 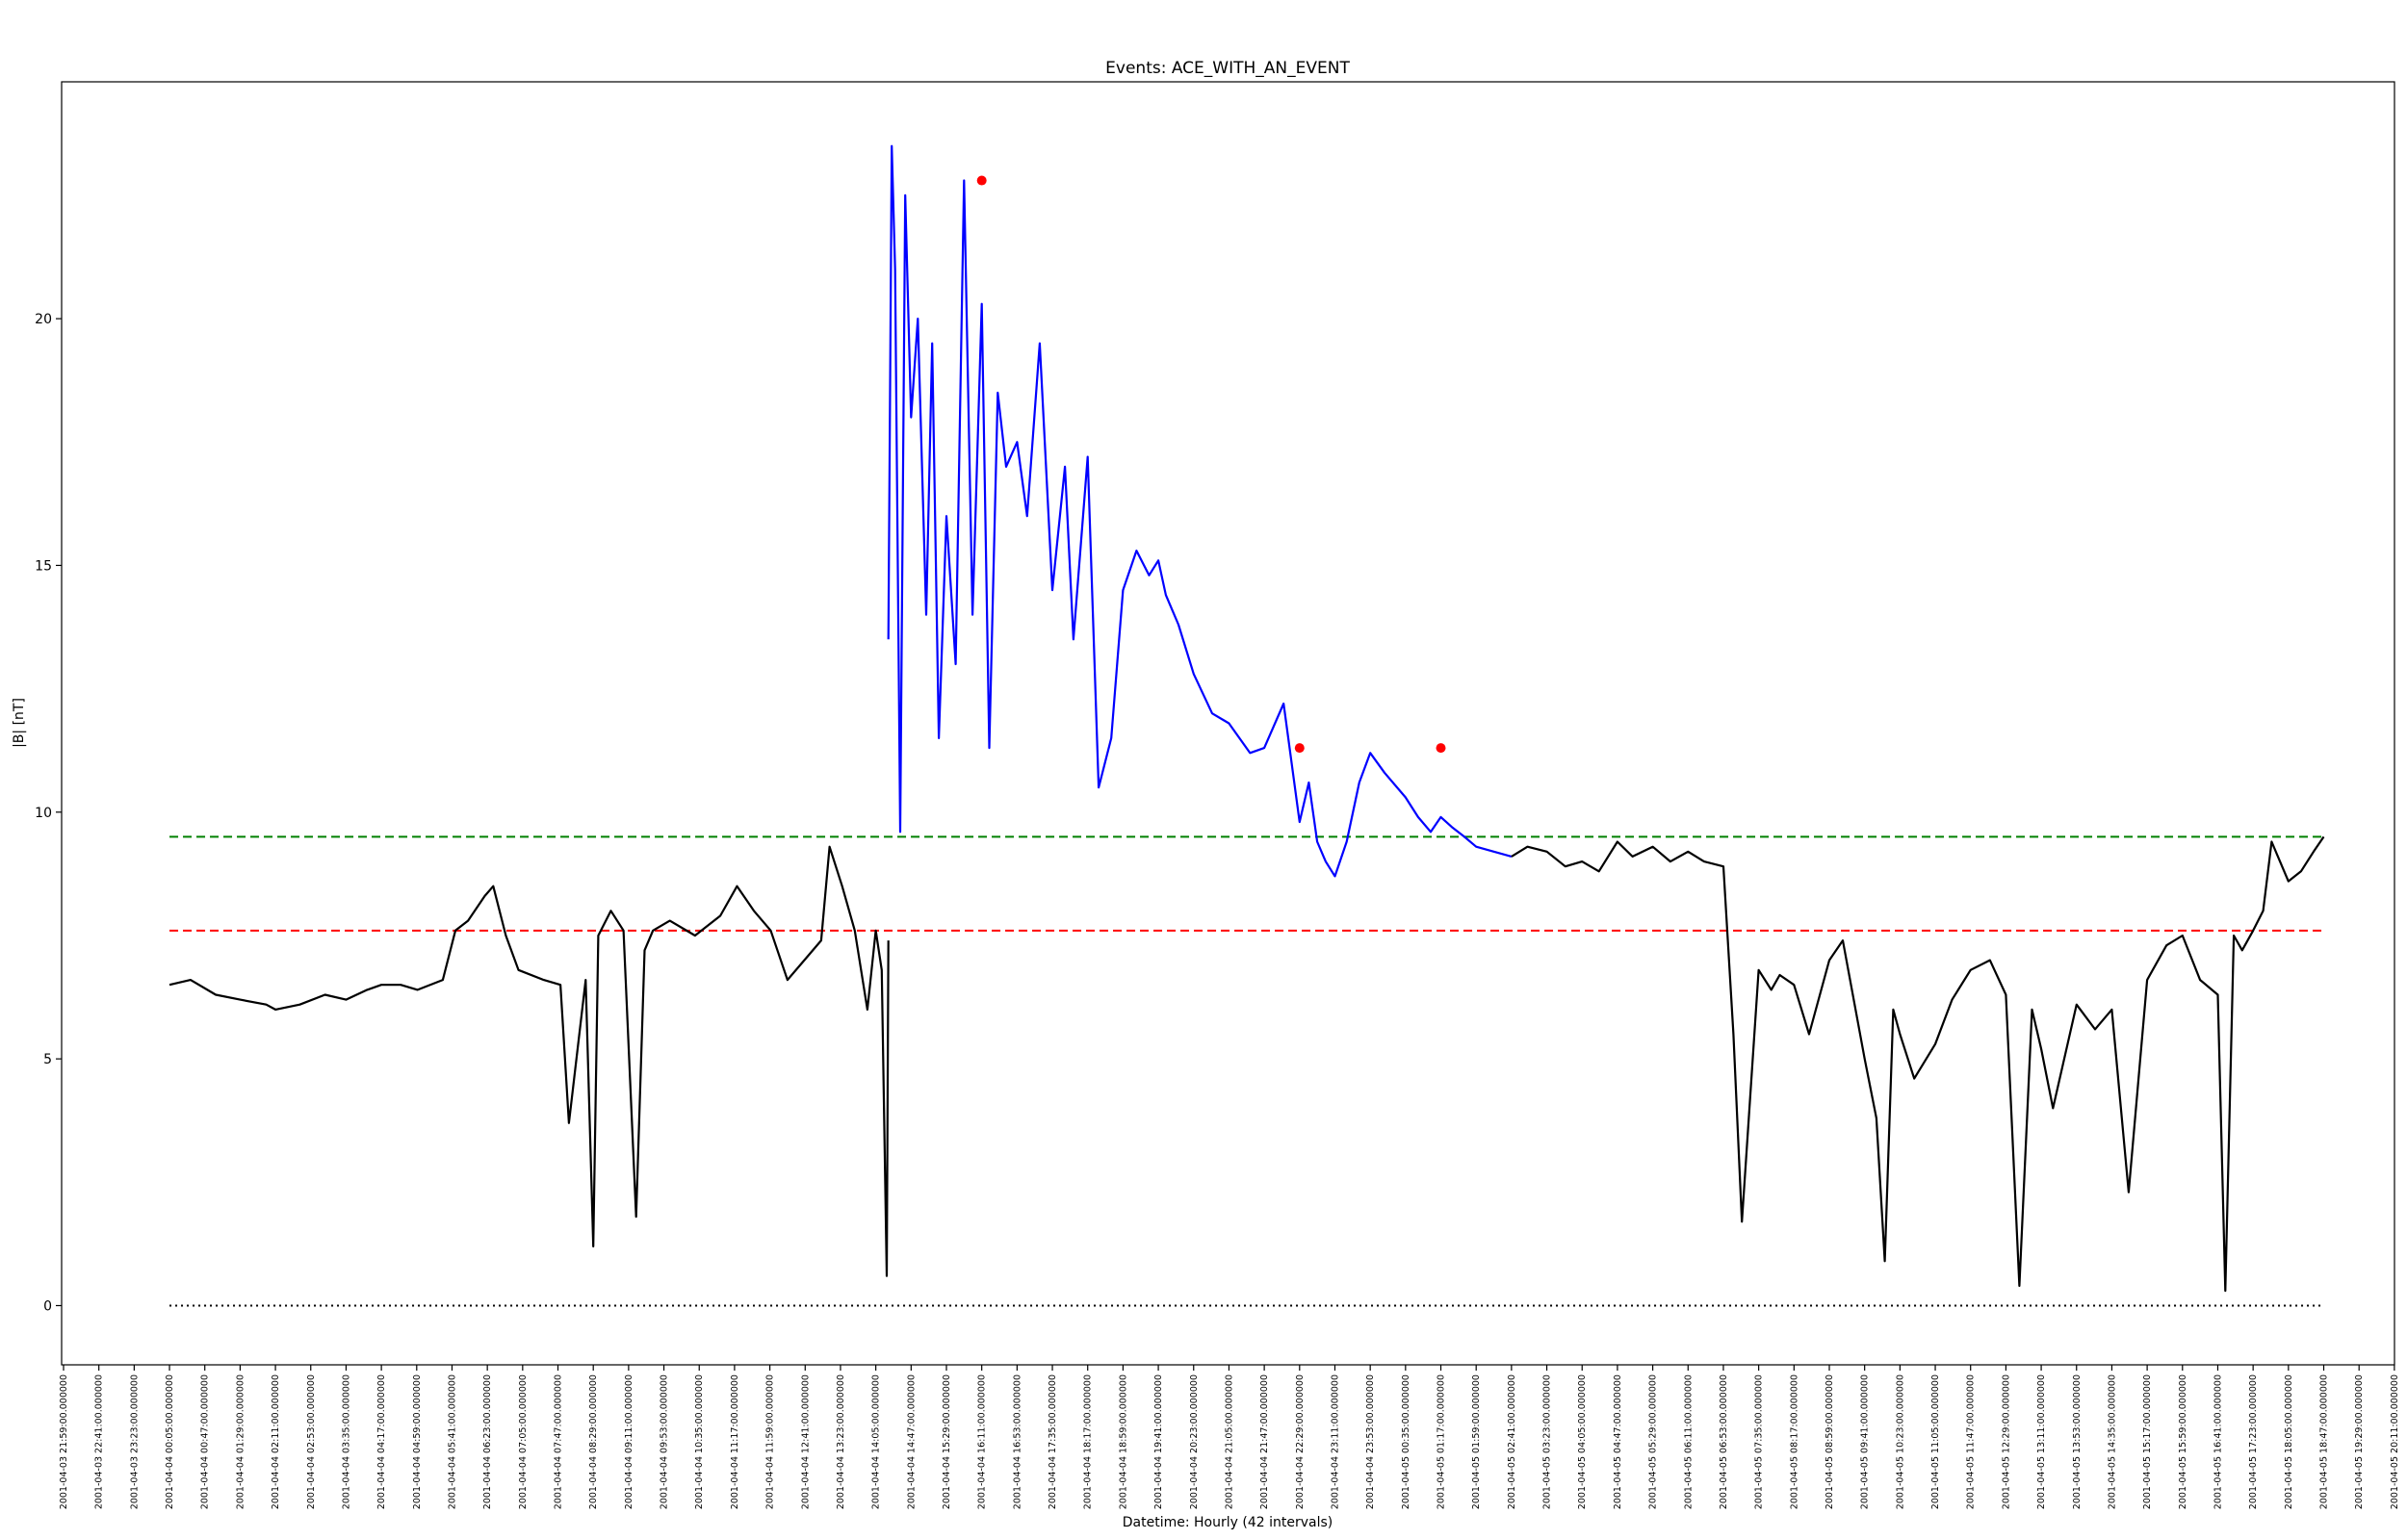 I want to click on x-tick-label: 2001-04-05 07:35:00.000000, so click(x=1759, y=1441).